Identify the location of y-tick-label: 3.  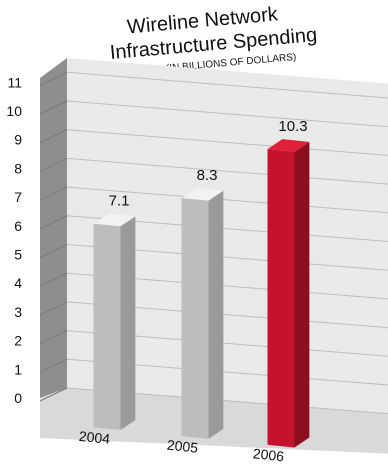
(18, 312).